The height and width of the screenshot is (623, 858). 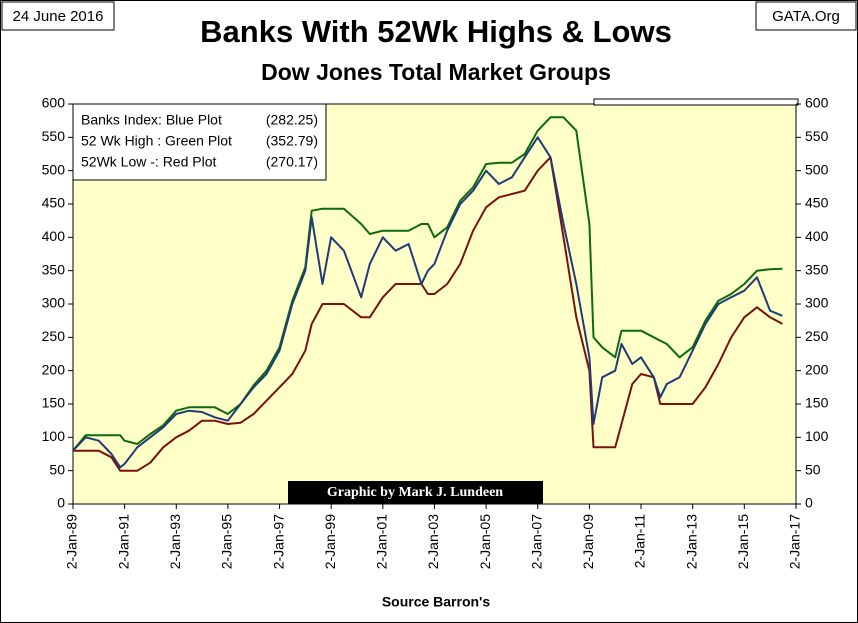 I want to click on legend-box, so click(x=199, y=142).